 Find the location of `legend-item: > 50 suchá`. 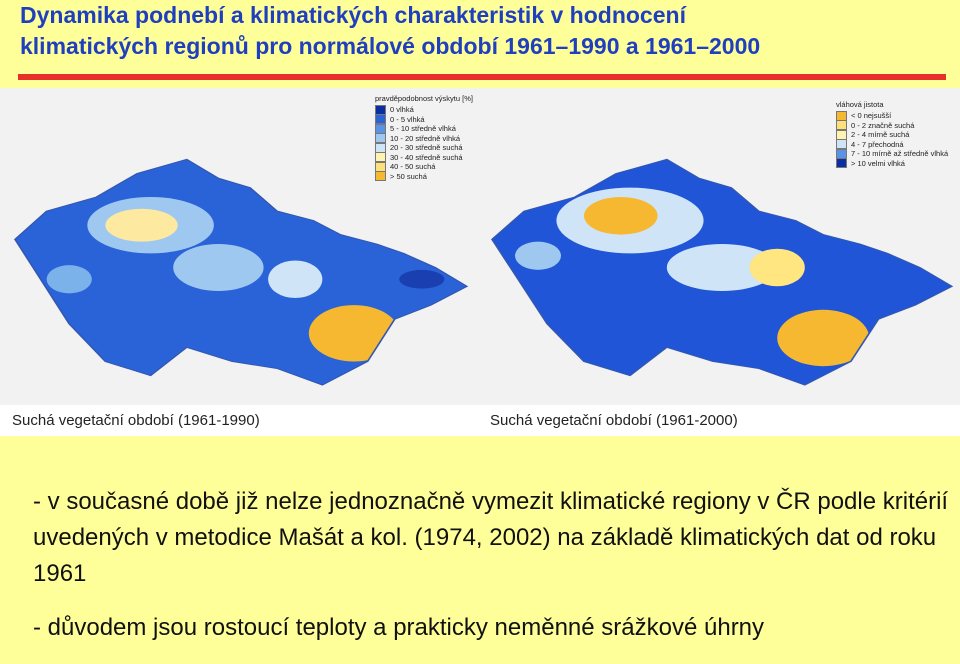

legend-item: > 50 suchá is located at coordinates (424, 176).